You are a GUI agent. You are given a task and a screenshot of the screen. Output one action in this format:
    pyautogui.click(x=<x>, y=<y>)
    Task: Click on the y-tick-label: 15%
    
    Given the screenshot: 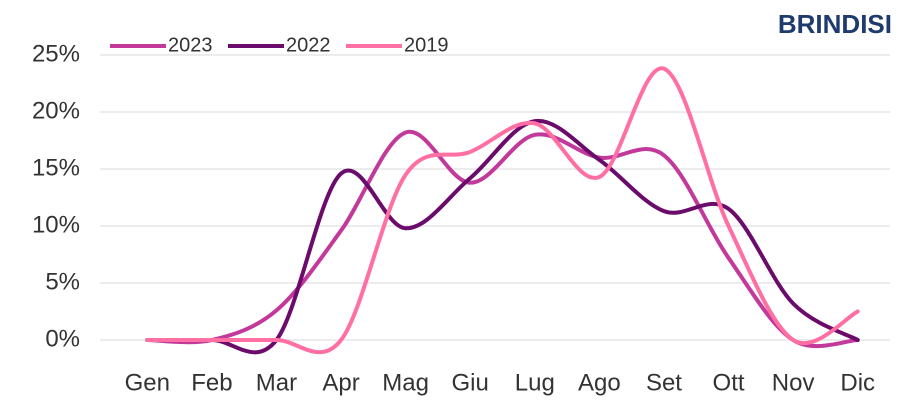 What is the action you would take?
    pyautogui.click(x=56, y=167)
    